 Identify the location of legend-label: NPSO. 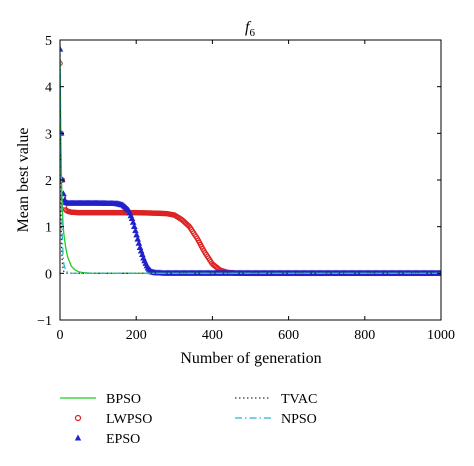
(299, 419).